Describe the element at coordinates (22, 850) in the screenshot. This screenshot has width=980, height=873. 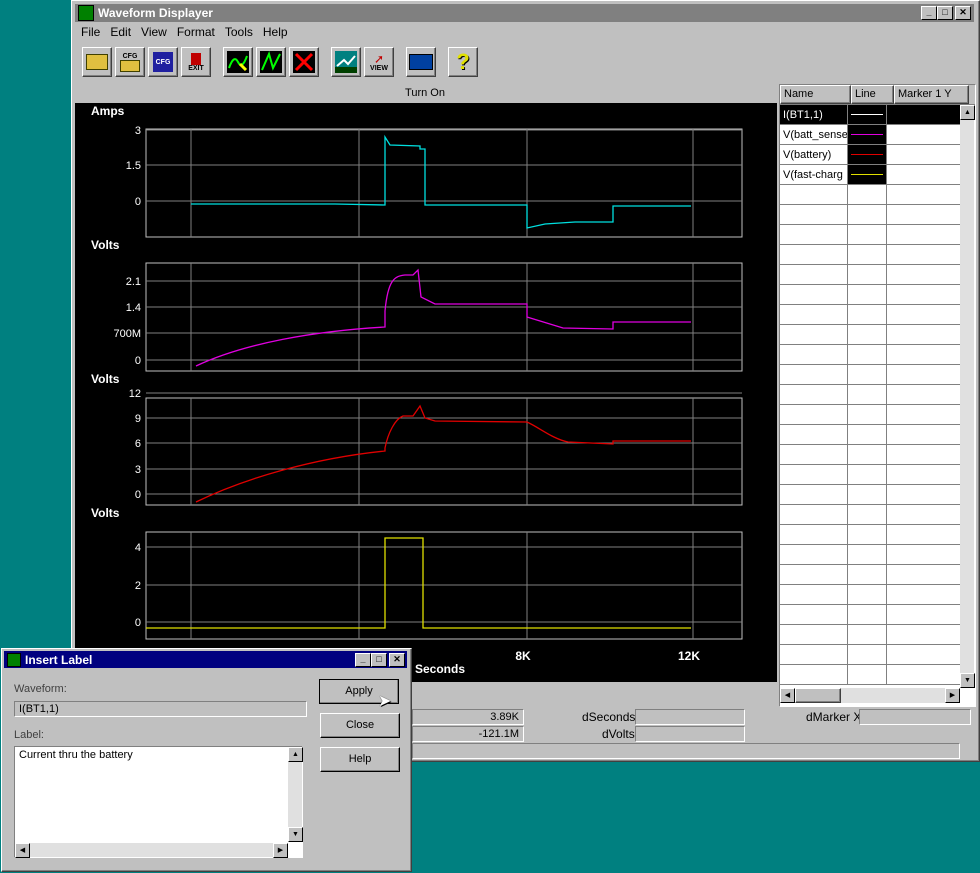
I see `textarea-scroll-left-icon: ◀` at that location.